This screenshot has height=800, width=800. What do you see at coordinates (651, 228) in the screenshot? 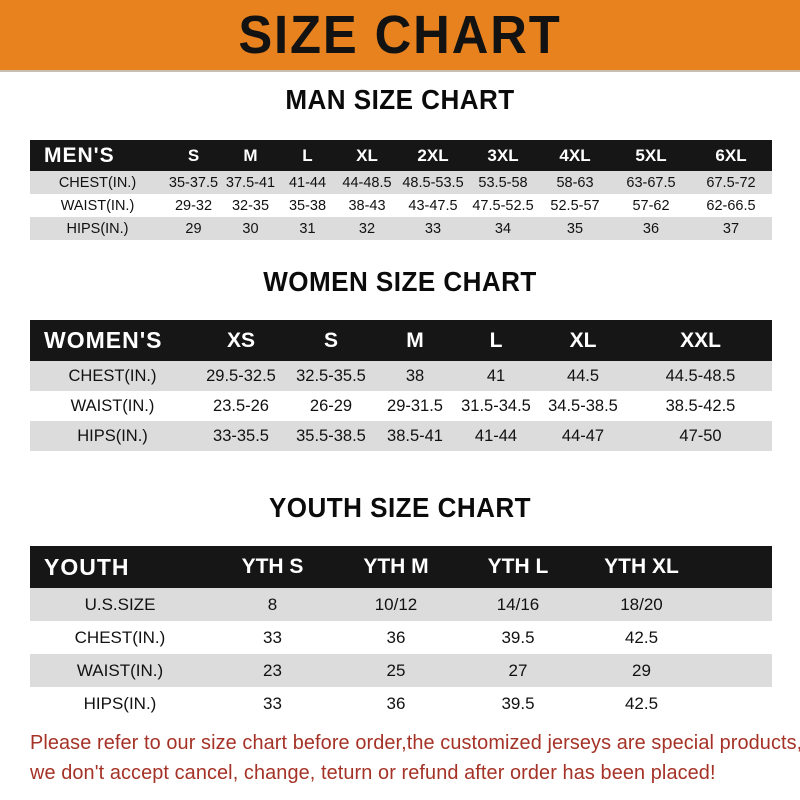
I see `man-hips-5xl: 36` at bounding box center [651, 228].